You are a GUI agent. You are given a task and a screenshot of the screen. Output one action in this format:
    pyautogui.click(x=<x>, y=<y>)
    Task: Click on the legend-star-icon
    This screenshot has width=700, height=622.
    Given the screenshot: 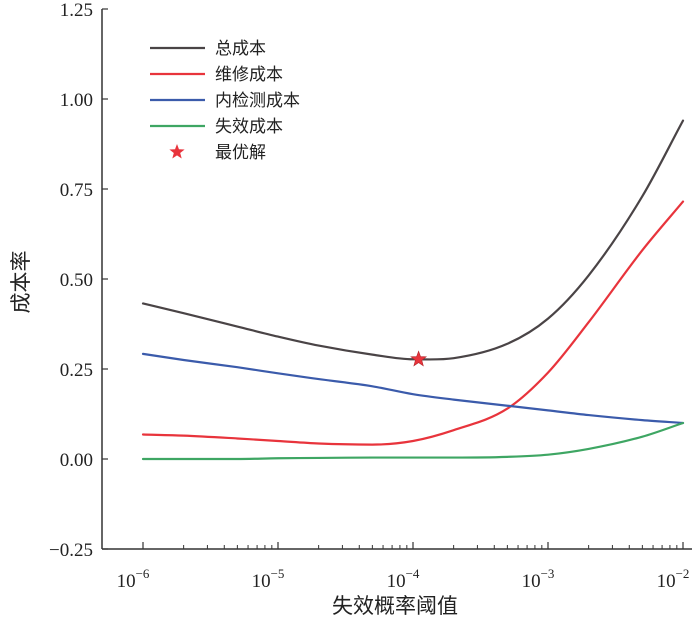 What is the action you would take?
    pyautogui.click(x=177, y=151)
    